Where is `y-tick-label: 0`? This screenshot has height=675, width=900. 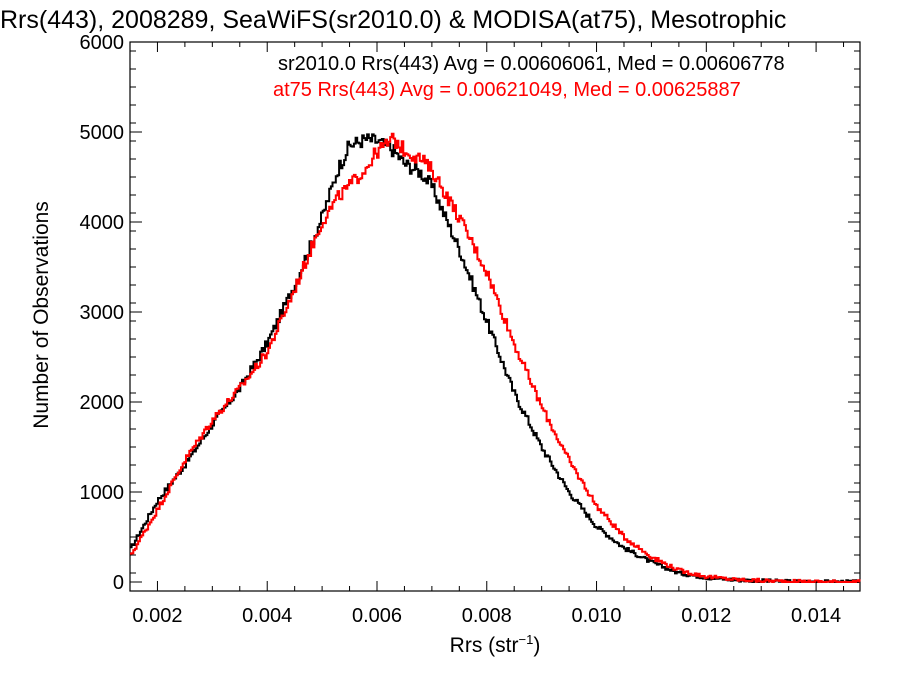
y-tick-label: 0 is located at coordinates (118, 583).